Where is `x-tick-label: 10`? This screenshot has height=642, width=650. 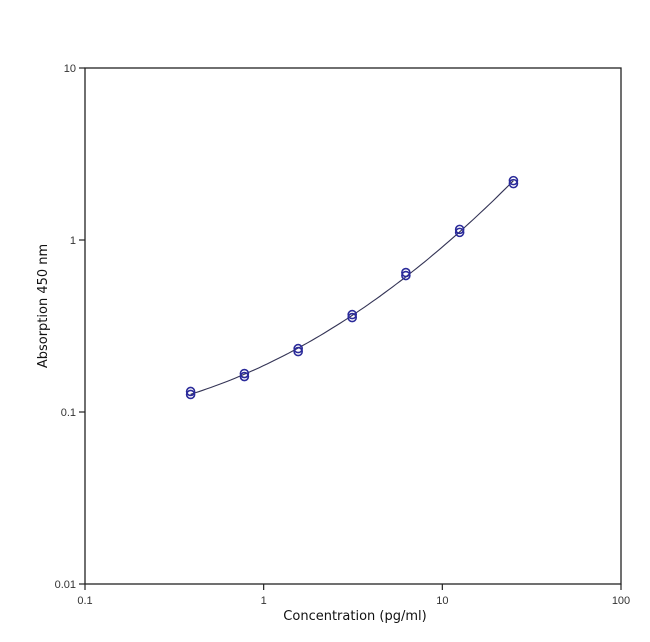
x-tick-label: 10 is located at coordinates (442, 601).